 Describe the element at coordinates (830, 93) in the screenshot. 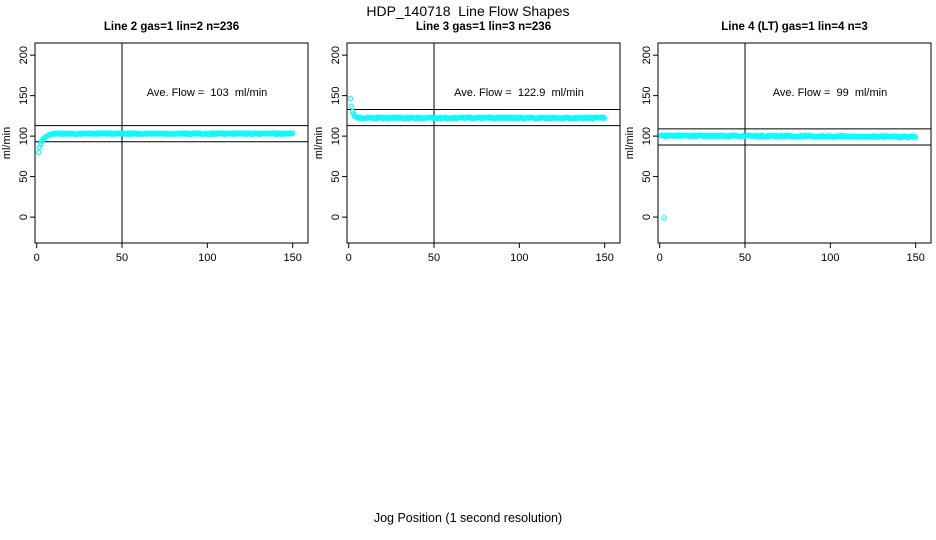

I see `ave-flow-annotation: Ave. Flow = 99 ml/min` at that location.